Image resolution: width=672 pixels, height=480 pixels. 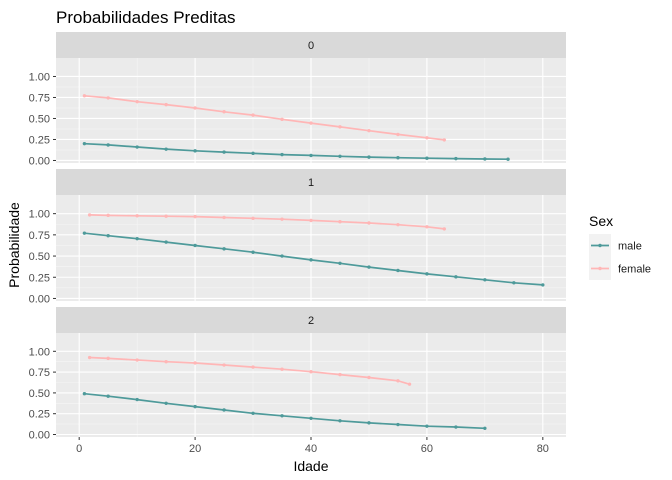 What do you see at coordinates (615, 245) in the screenshot?
I see `legend-item-male: male` at bounding box center [615, 245].